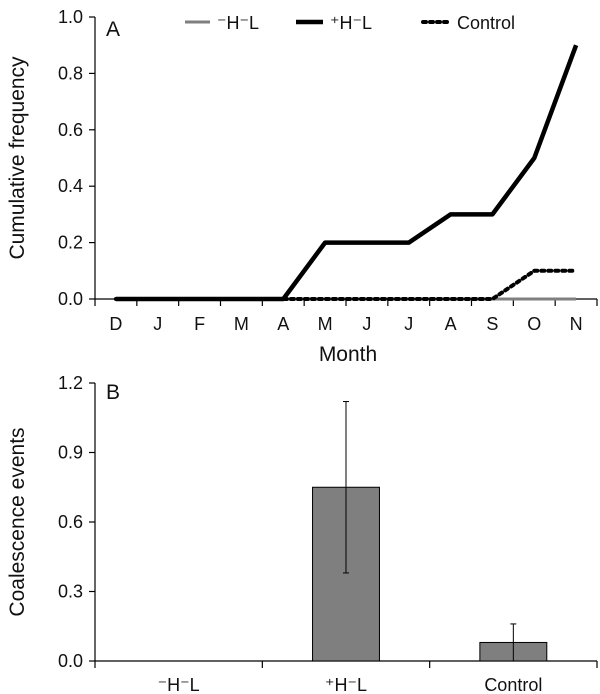 The height and width of the screenshot is (694, 600). What do you see at coordinates (70, 17) in the screenshot?
I see `y-tick-label: 1.0` at bounding box center [70, 17].